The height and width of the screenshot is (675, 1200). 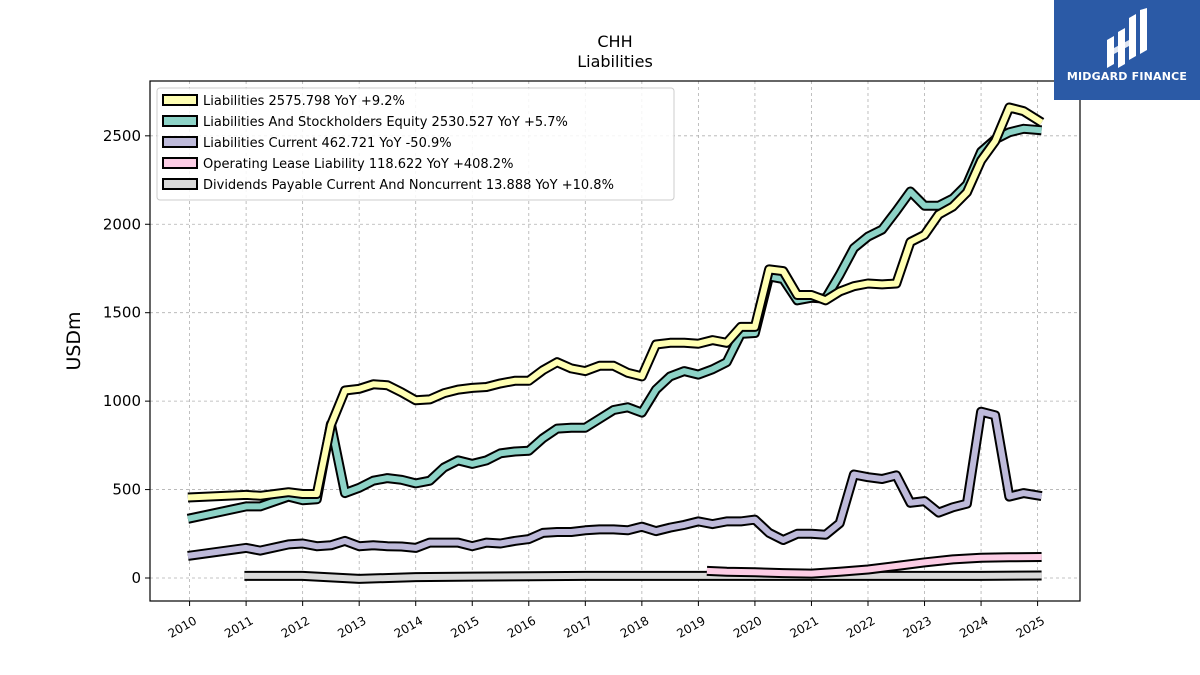 What do you see at coordinates (295, 626) in the screenshot?
I see `x-tick-label: 2012` at bounding box center [295, 626].